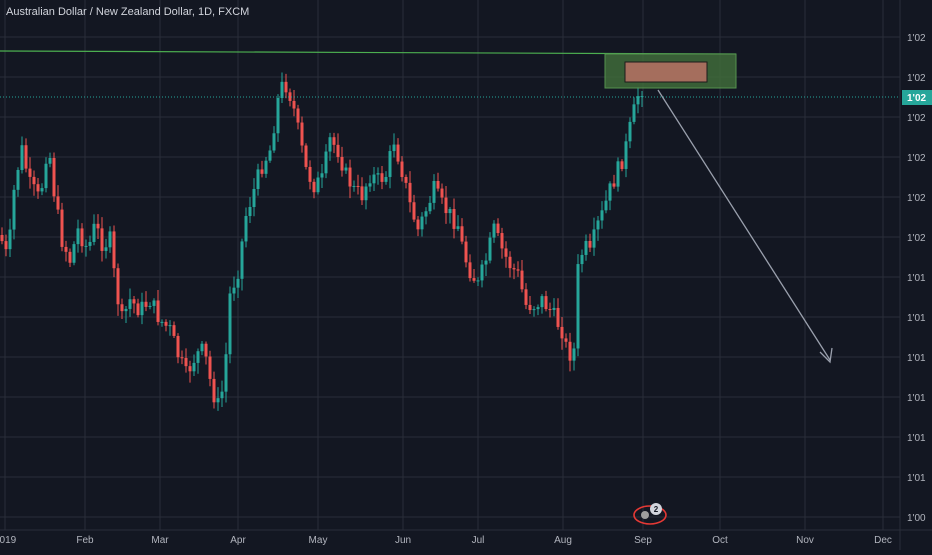  I want to click on events-count-icon, so click(656, 509).